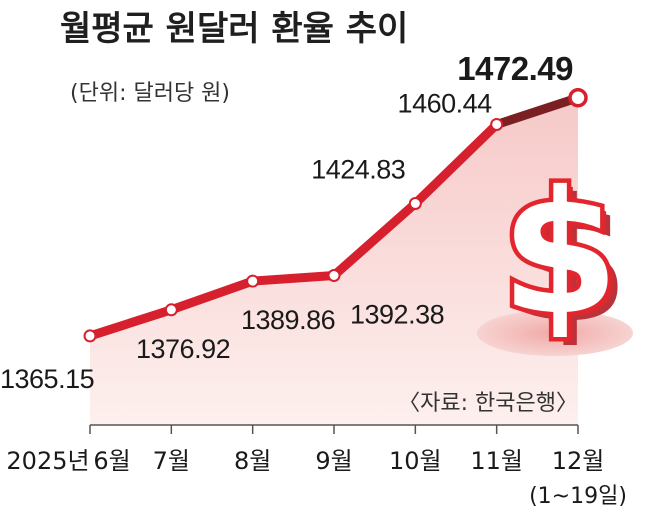 The width and height of the screenshot is (664, 517). Describe the element at coordinates (252, 461) in the screenshot. I see `x-tick-label: 8월` at that location.